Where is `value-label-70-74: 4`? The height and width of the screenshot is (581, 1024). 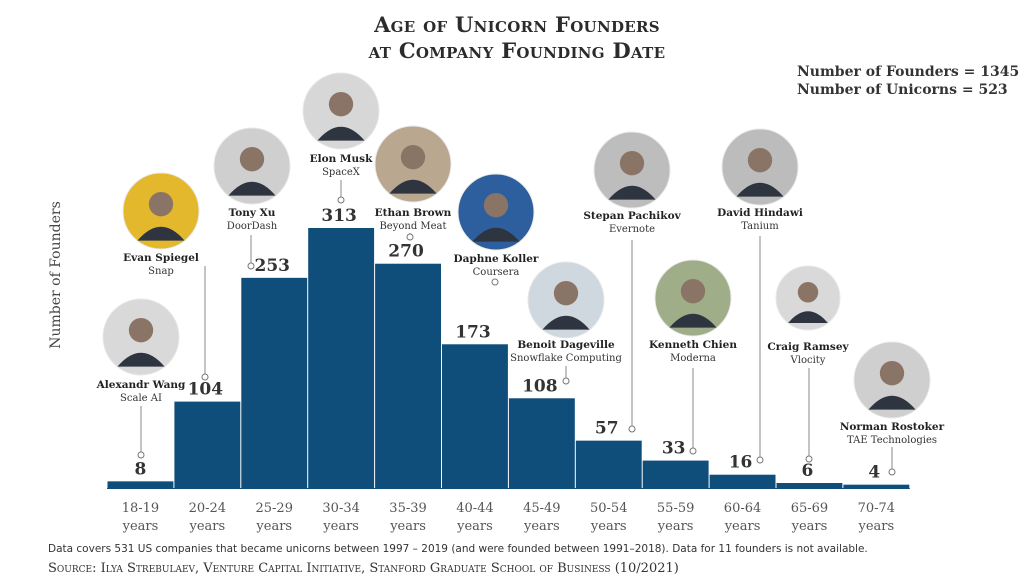
value-label-70-74: 4 is located at coordinates (874, 473).